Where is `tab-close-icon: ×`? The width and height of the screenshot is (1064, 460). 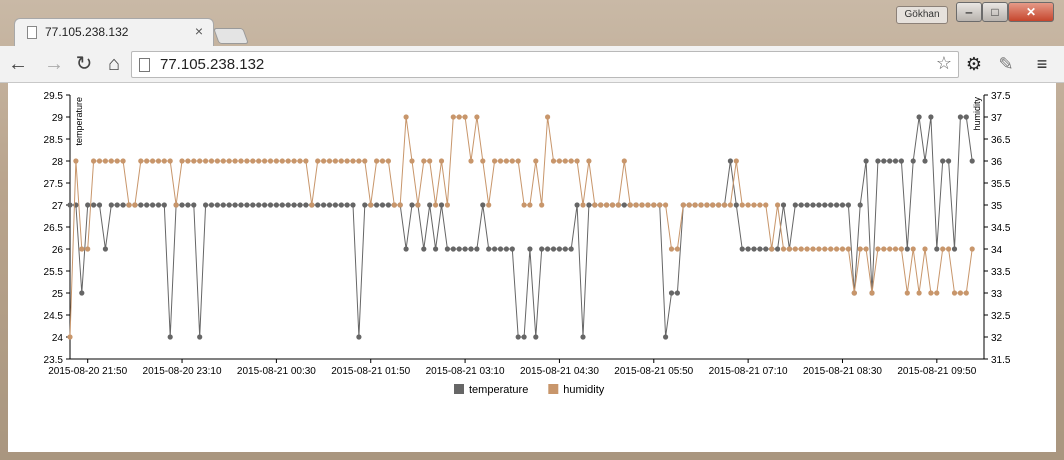 tab-close-icon: × is located at coordinates (198, 31).